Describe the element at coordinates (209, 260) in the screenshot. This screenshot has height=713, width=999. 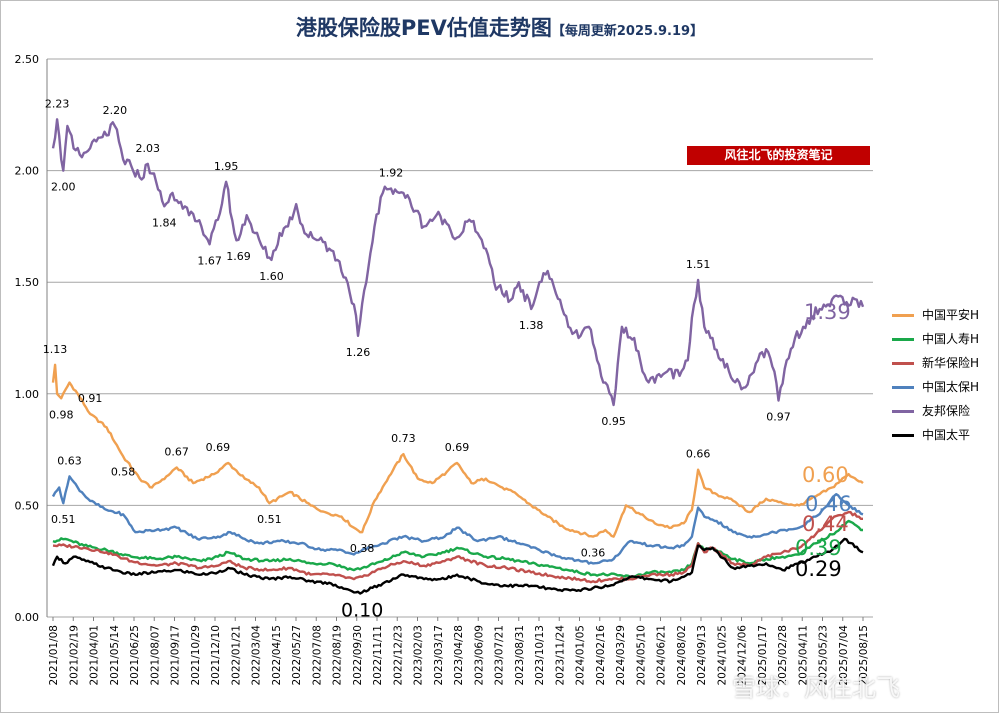
I see `annotation-label: 1.67` at that location.